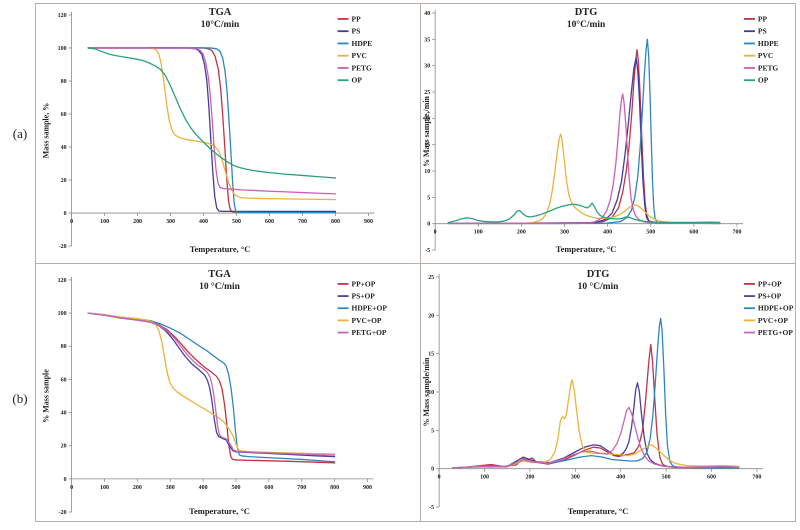 The width and height of the screenshot is (800, 530). Describe the element at coordinates (599, 286) in the screenshot. I see `svg-text: 10 °C/min` at that location.